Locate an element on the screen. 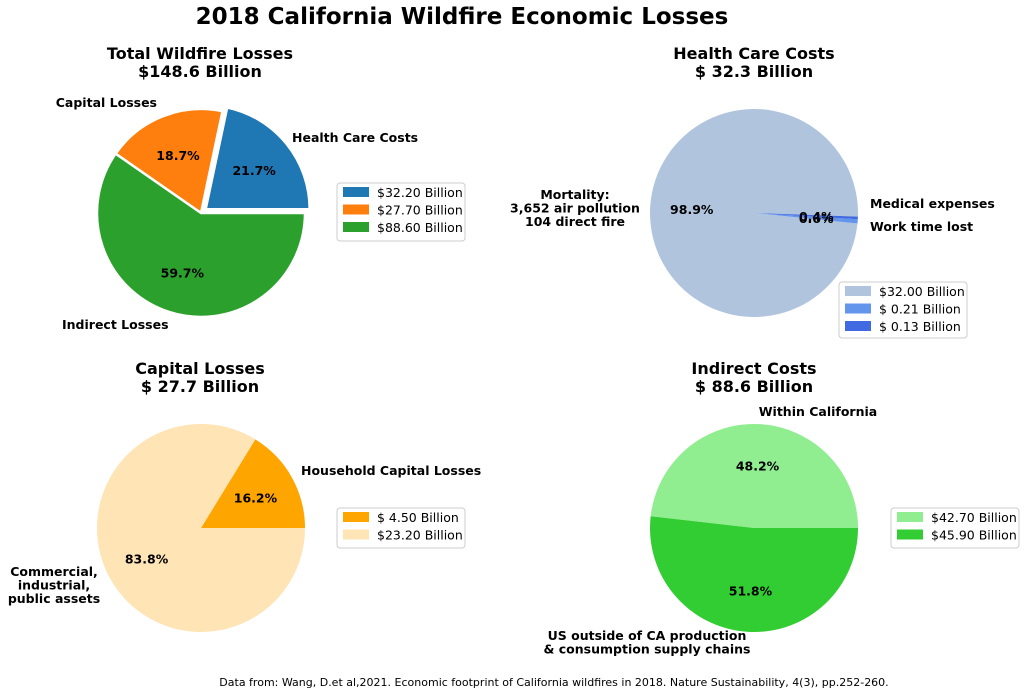 The image size is (1024, 693). slice-category-label: Commercial, industrial, public assets is located at coordinates (54, 585).